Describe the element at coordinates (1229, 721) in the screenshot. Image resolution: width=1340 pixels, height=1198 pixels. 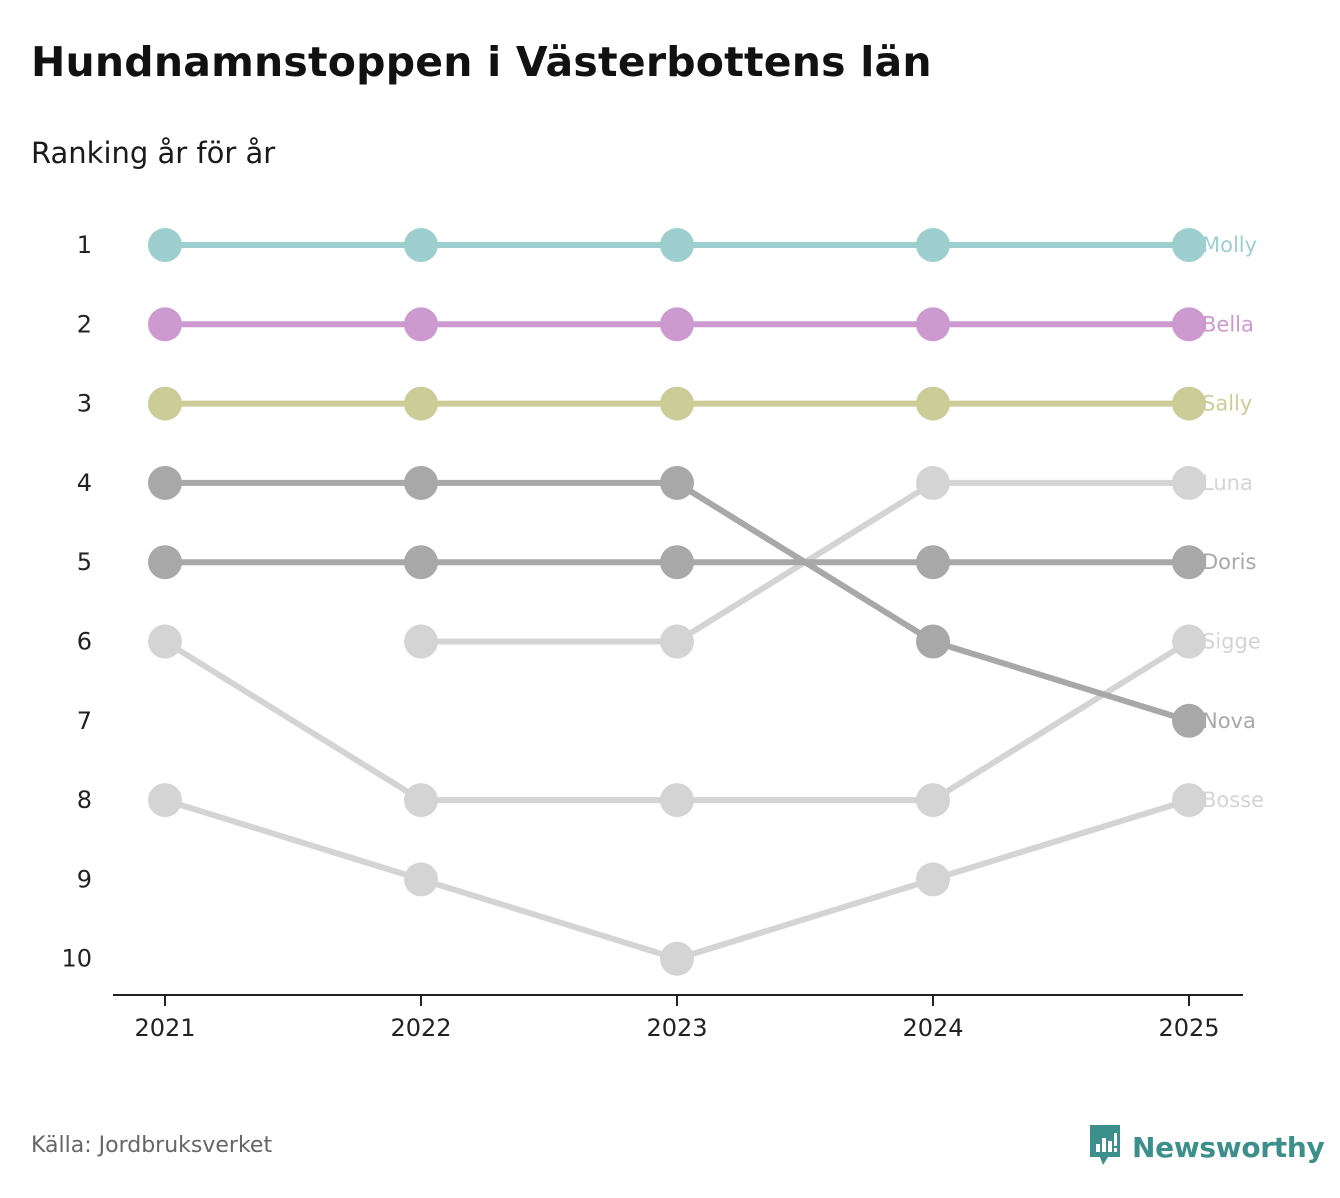
I see `series-label-nova: Nova` at that location.